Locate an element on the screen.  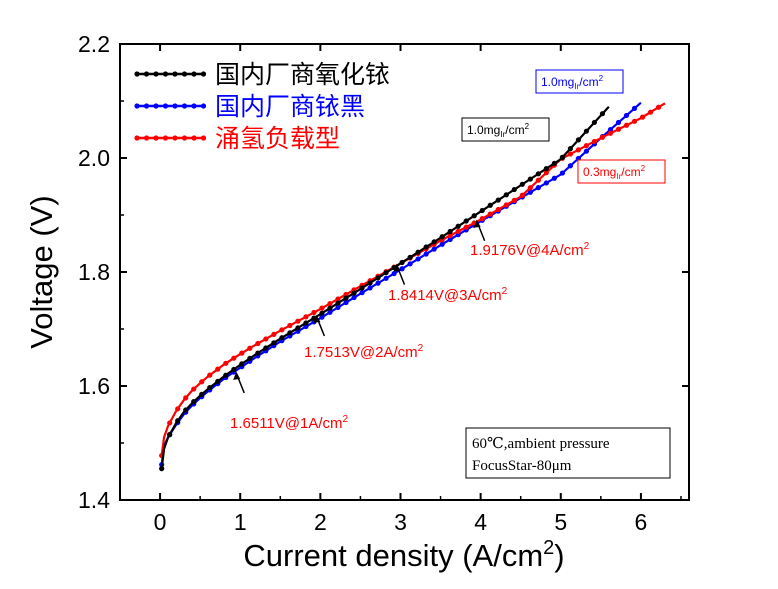
annotation-label: 1.7513V@2A/cm2 is located at coordinates (364, 352).